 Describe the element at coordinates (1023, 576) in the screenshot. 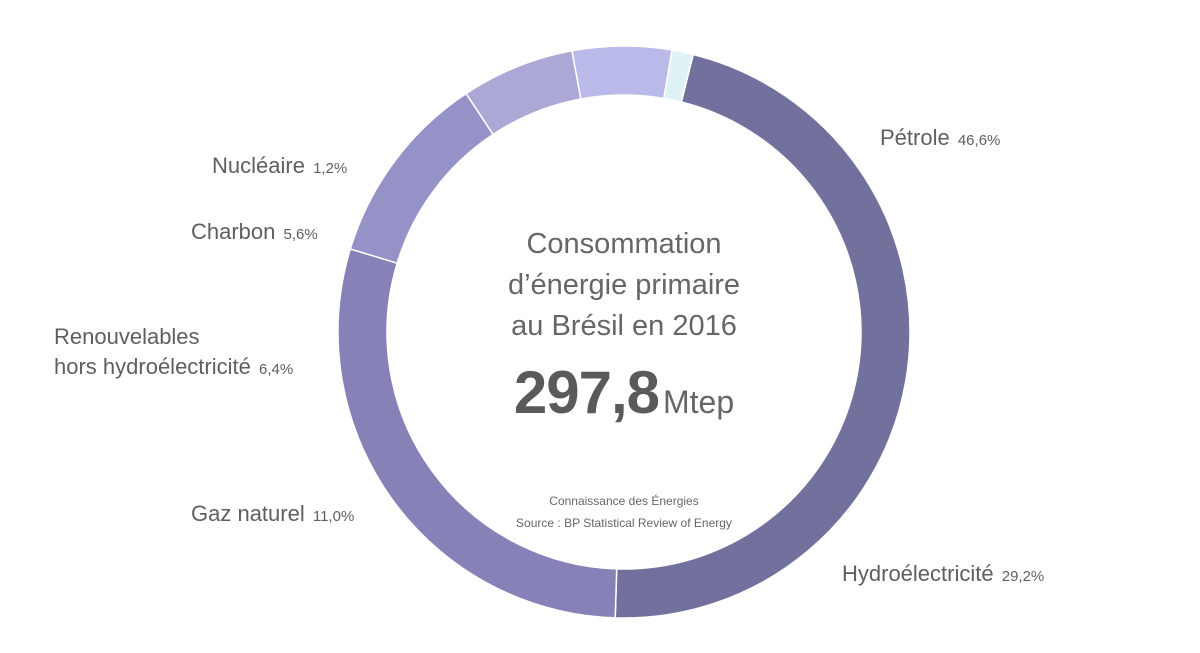

I see `label-hydroelectricite-pct: 29,2%` at that location.